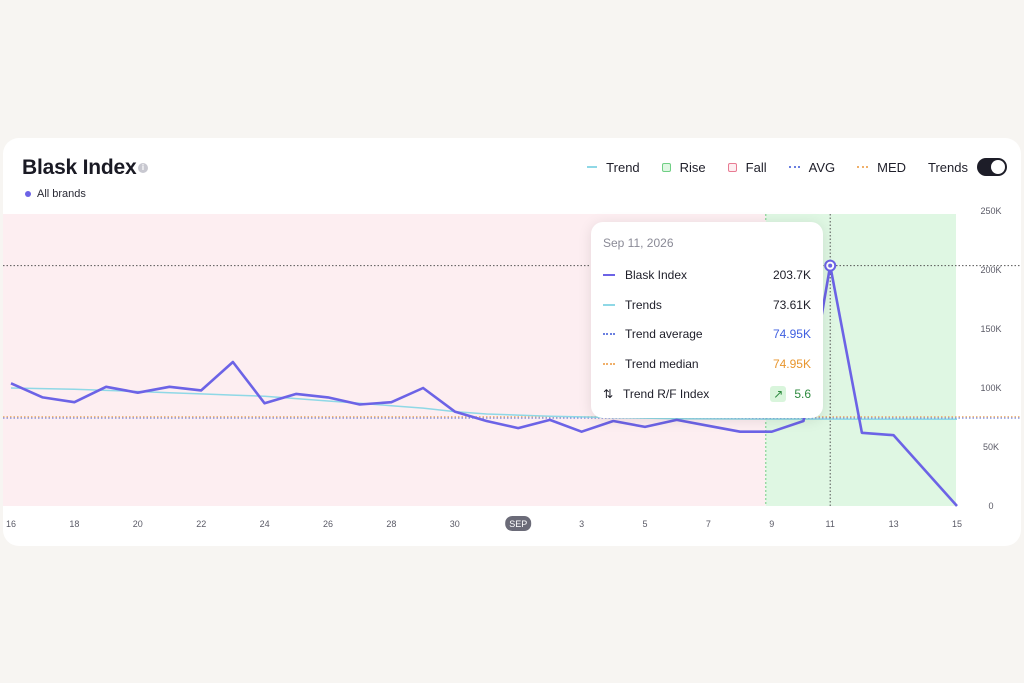 This screenshot has width=1024, height=683. Describe the element at coordinates (608, 394) in the screenshot. I see `swap-arrows-icon: ⇅` at that location.